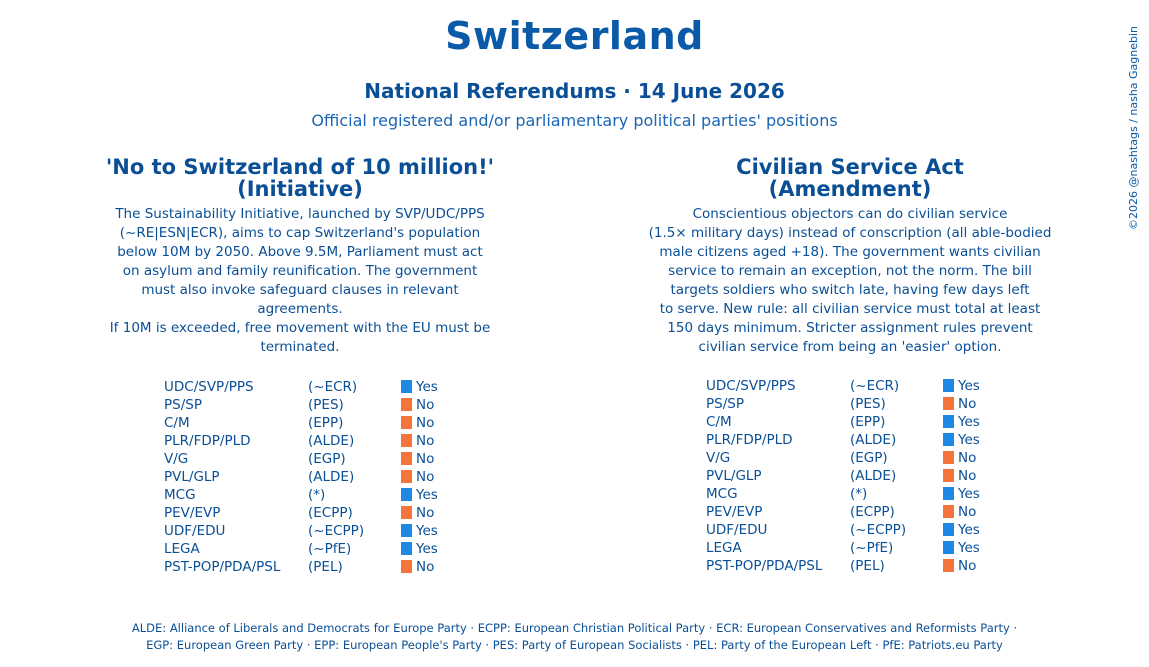  Describe the element at coordinates (300, 167) in the screenshot. I see `referendum-title-line: 'No to Switzerland of 10 million!'` at that location.